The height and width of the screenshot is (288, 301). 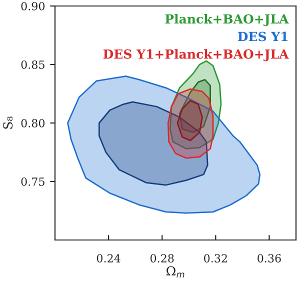 What do you see at coordinates (196, 55) in the screenshot?
I see `text: DES Y1+Planck+BAO+JLA` at bounding box center [196, 55].